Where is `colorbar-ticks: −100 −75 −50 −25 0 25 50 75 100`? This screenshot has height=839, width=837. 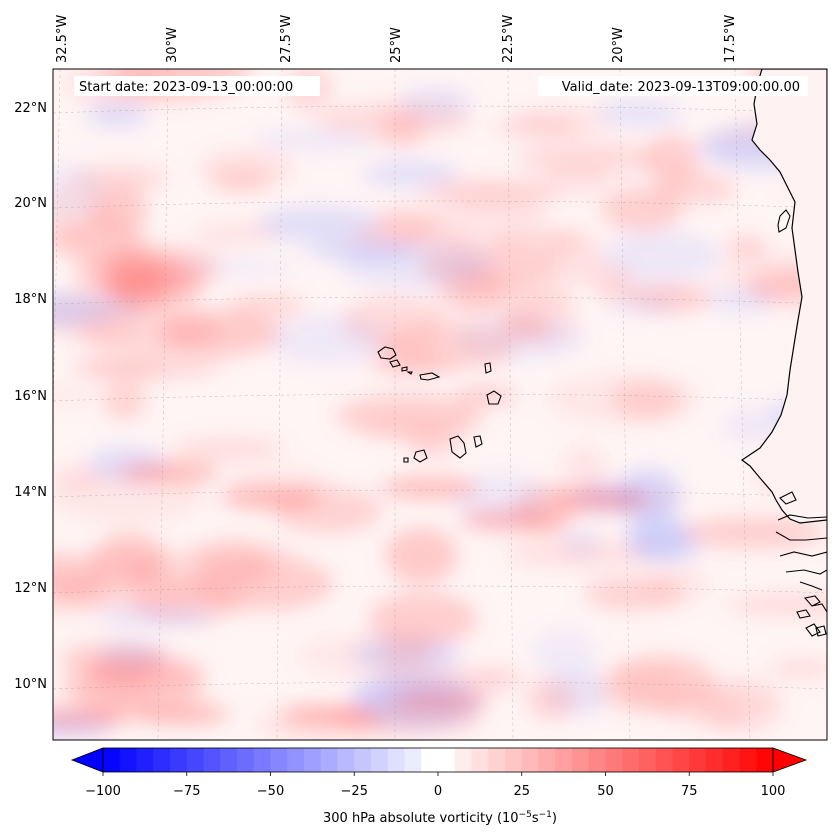
colorbar-ticks: −100 −75 −50 −25 0 25 50 75 100 is located at coordinates (435, 785).